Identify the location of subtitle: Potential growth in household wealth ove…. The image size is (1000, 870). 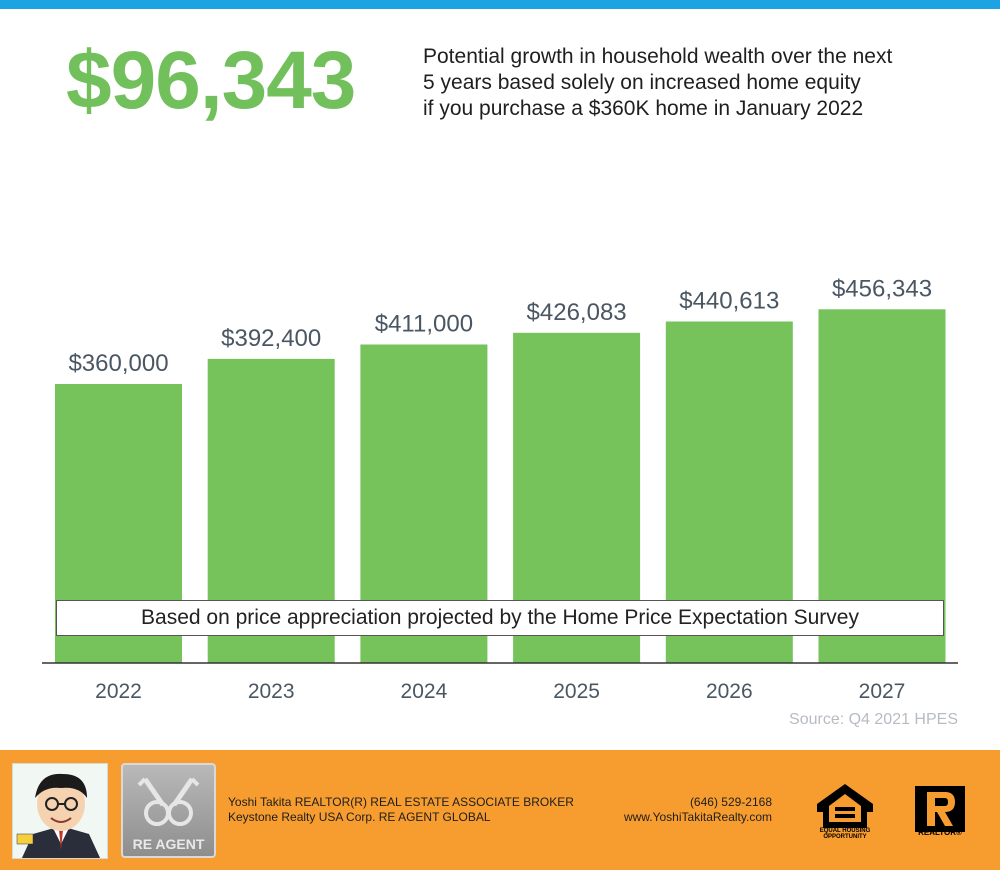
(693, 83).